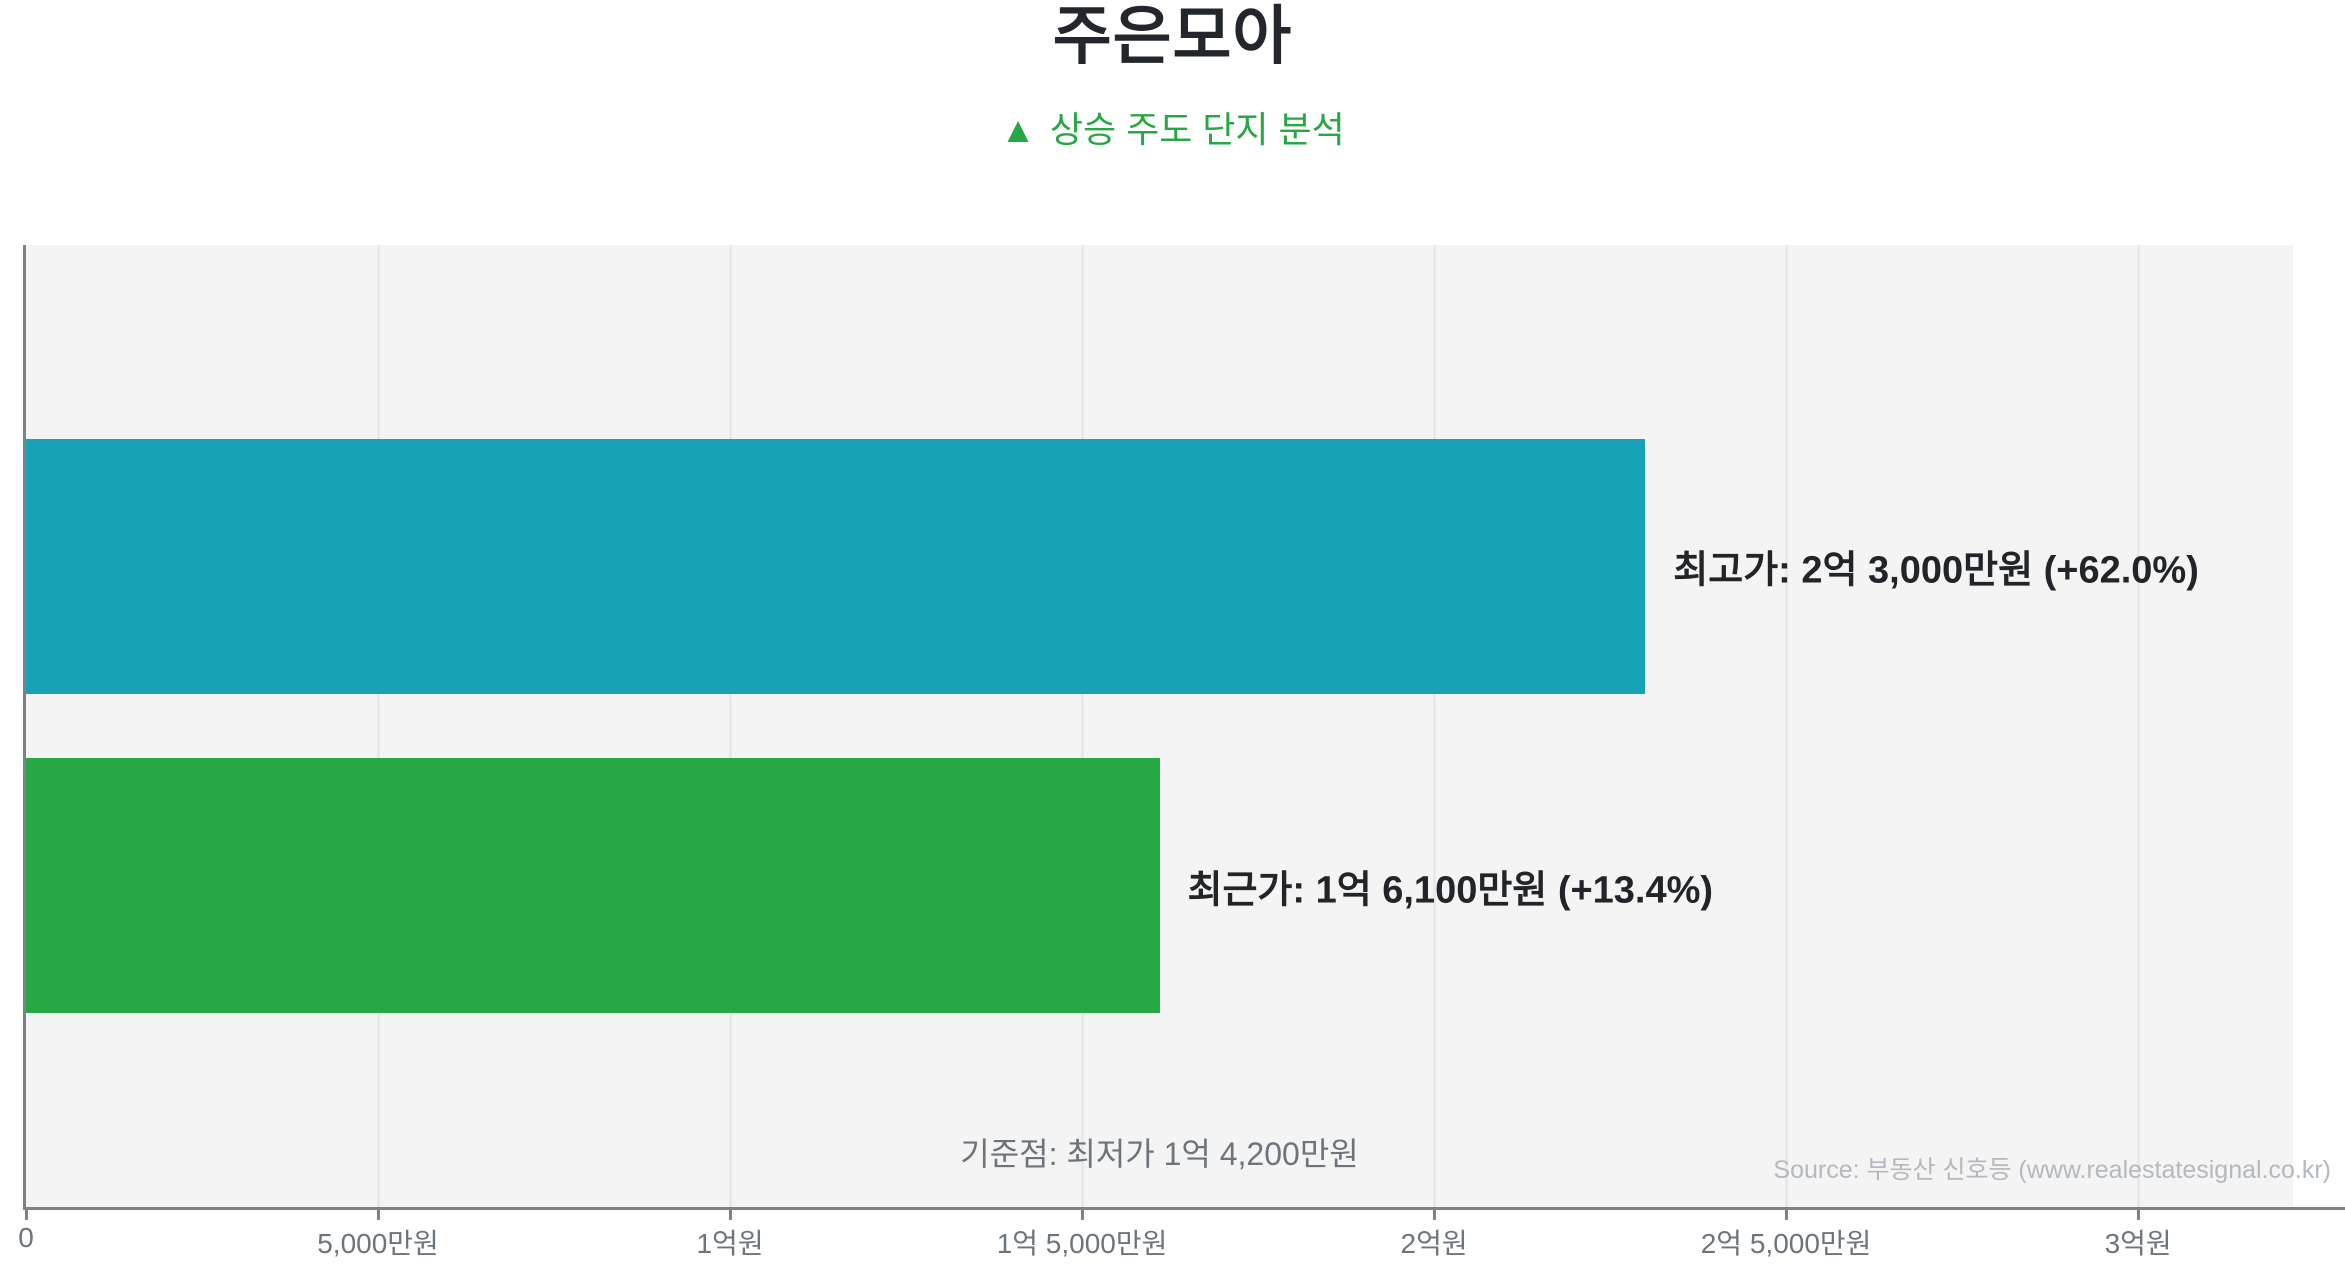  Describe the element at coordinates (1172, 36) in the screenshot. I see `chart-title: 주은모아` at that location.